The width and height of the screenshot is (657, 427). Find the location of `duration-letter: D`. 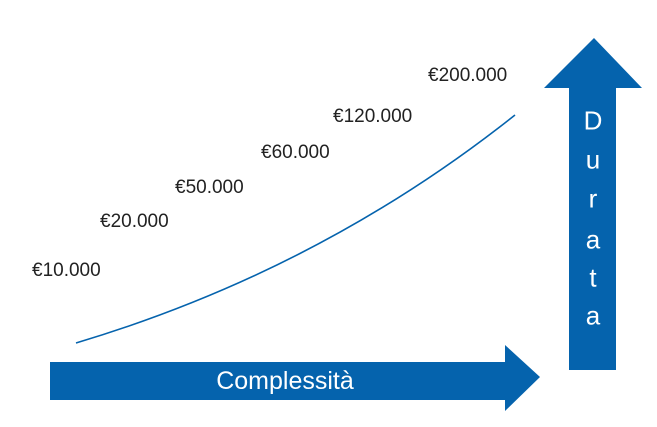

duration-letter: D is located at coordinates (593, 120).